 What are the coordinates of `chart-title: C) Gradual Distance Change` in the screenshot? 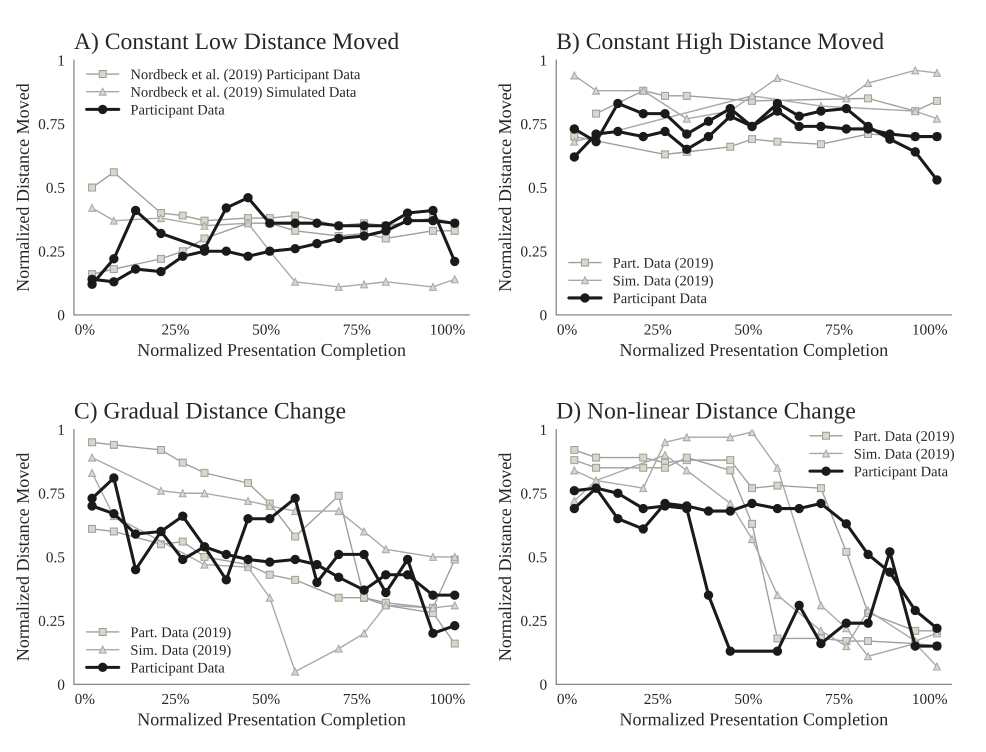 It's located at (210, 413).